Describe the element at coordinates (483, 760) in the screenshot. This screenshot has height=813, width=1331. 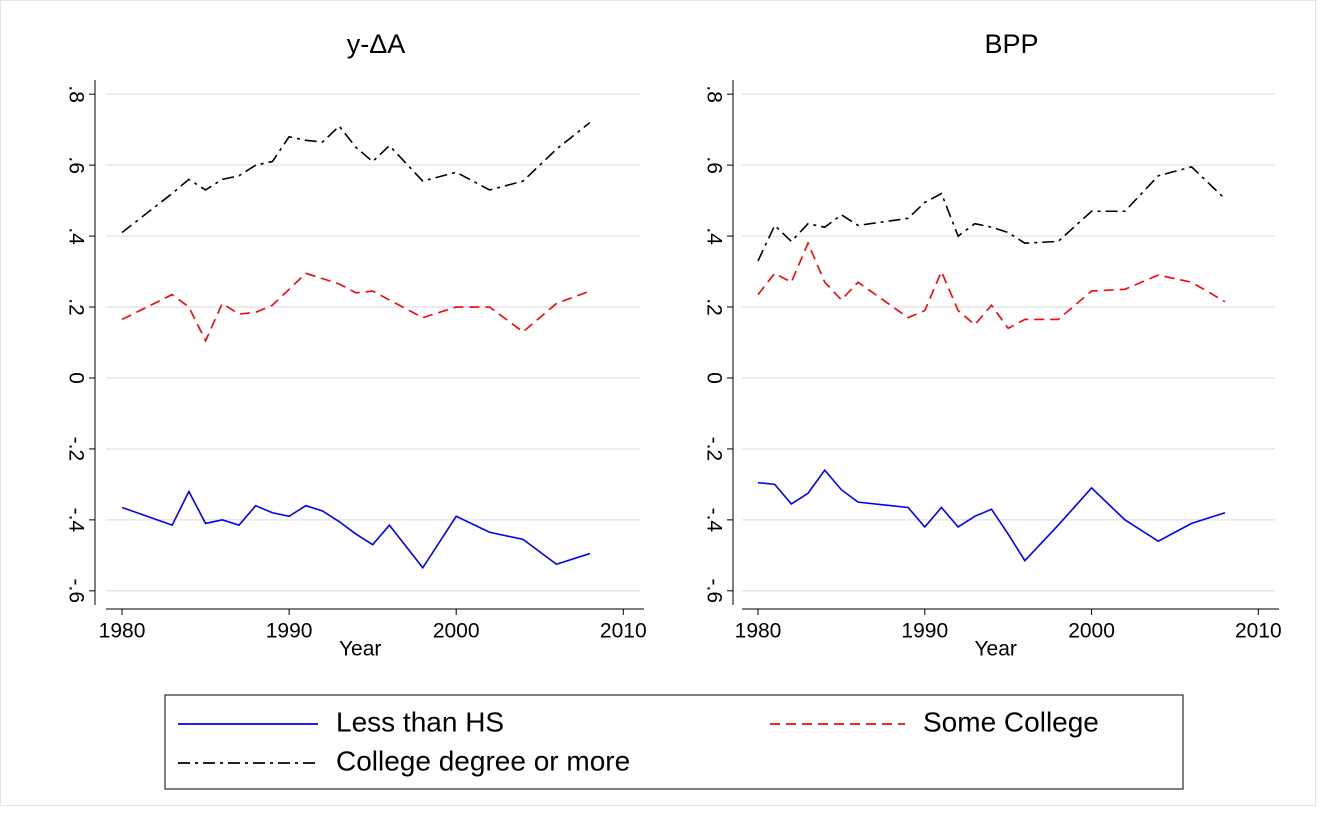
I see `legend-label: College degree or more` at that location.